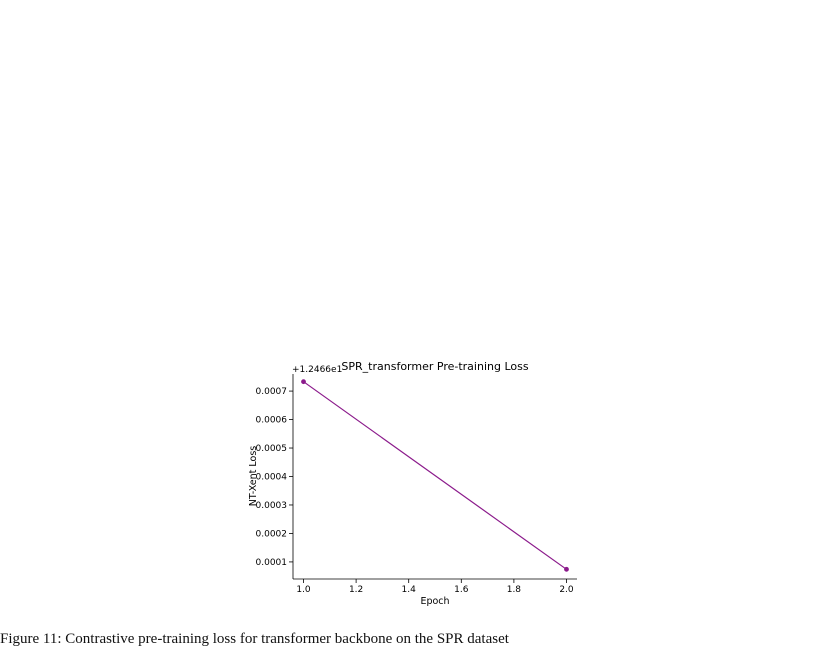 The height and width of the screenshot is (648, 826). Describe the element at coordinates (272, 392) in the screenshot. I see `y-tick-label: 0.0007` at that location.